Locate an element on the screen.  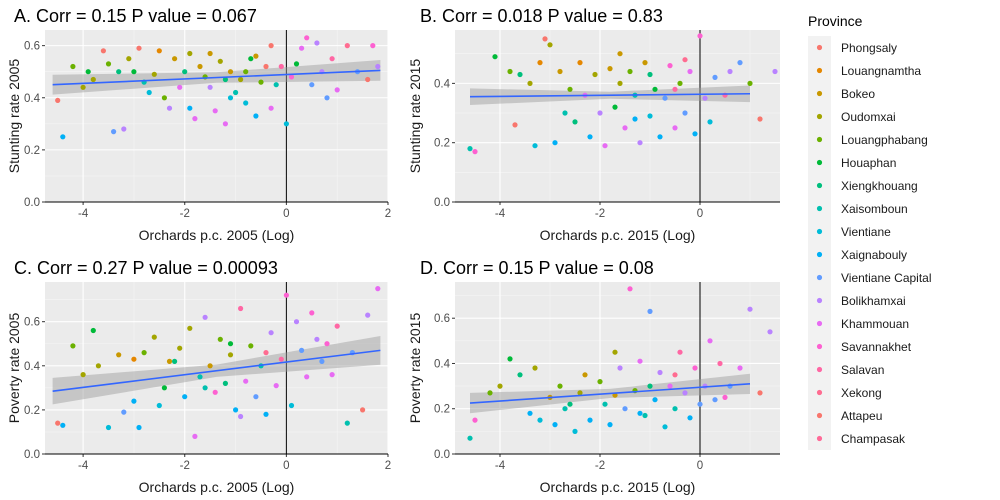
legend-label-9: Xaignabouly is located at coordinates (874, 255).